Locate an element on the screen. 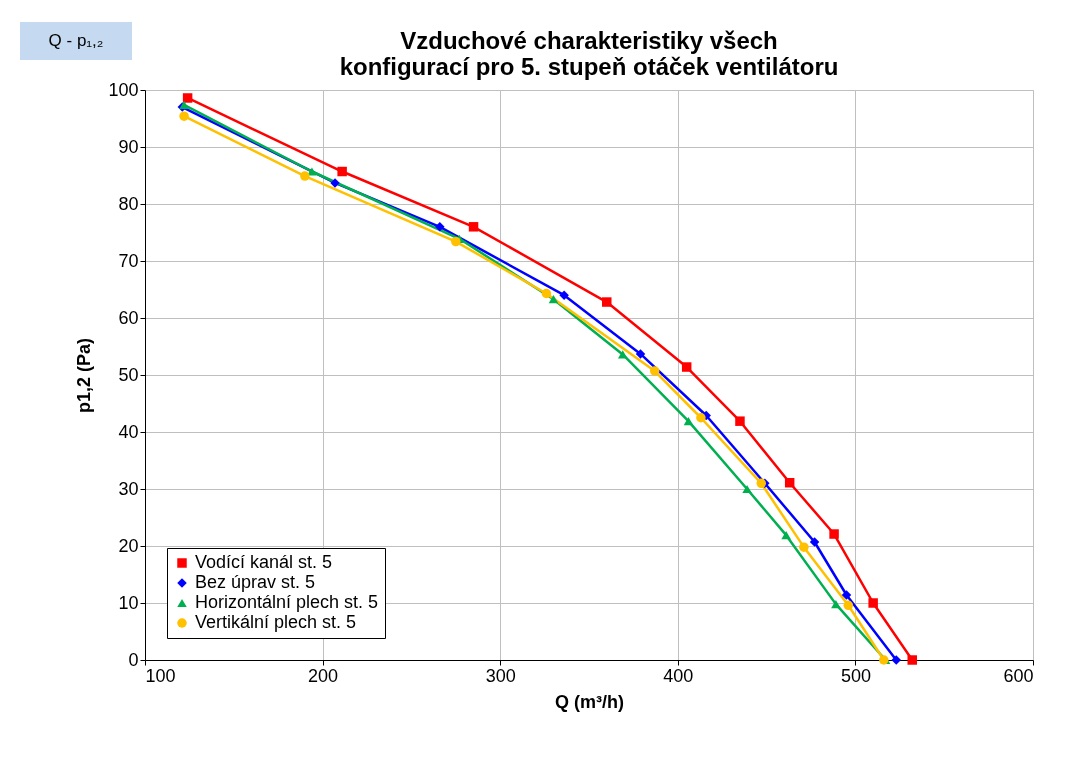  legend-label: Bez úprav st. 5 is located at coordinates (255, 582).